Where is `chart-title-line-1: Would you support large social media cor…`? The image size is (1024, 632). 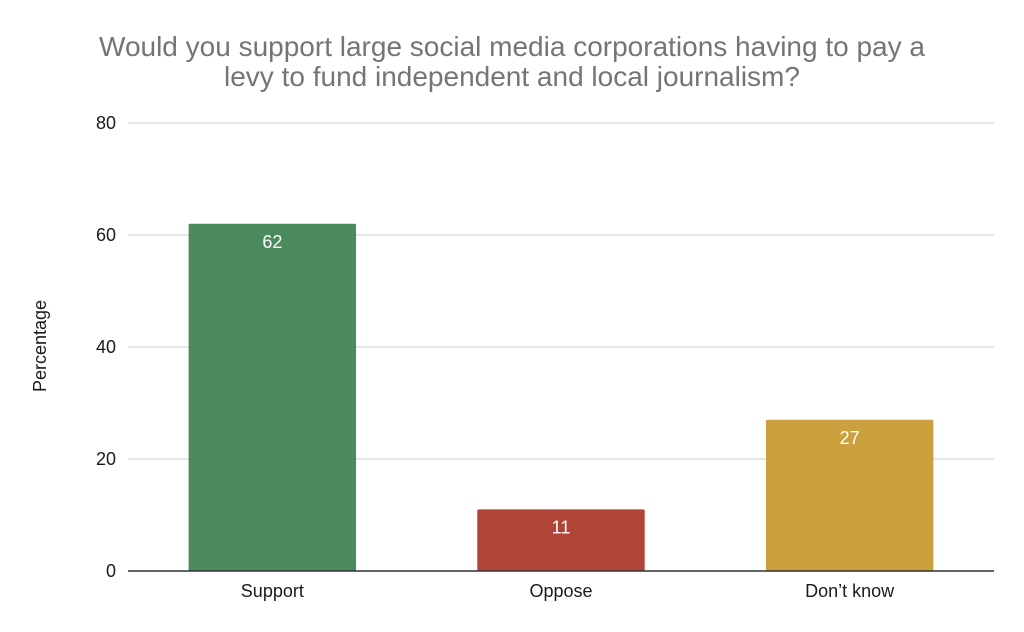
chart-title-line-1: Would you support large social media cor… is located at coordinates (512, 46).